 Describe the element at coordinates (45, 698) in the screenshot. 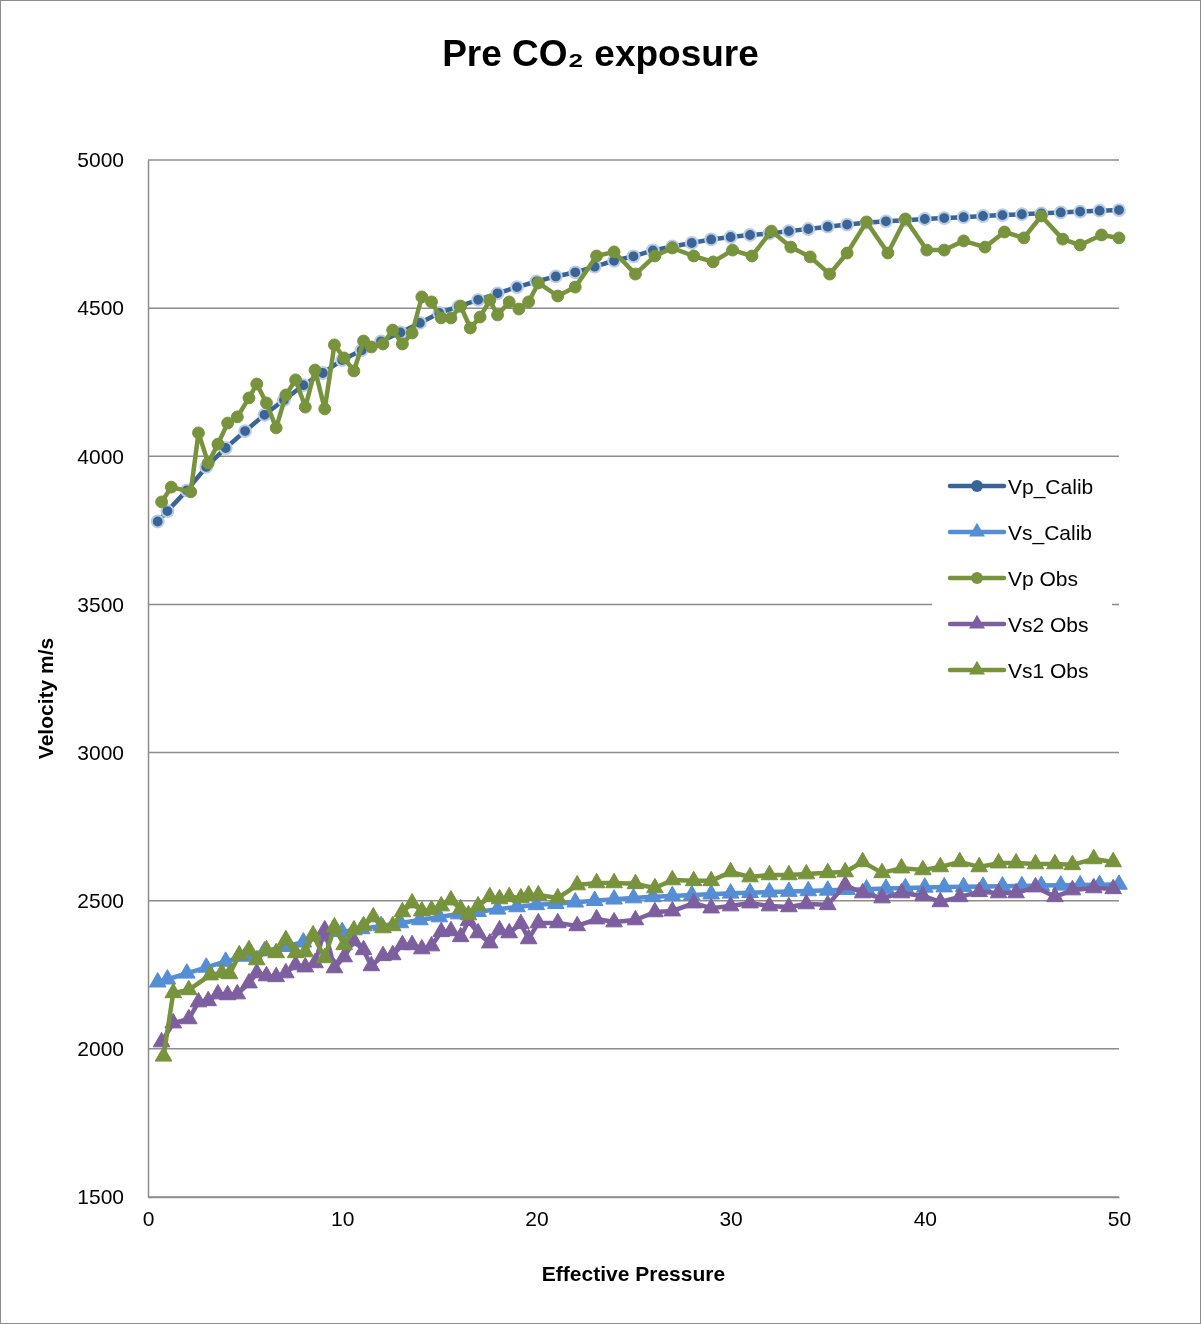

I see `y-axis-title: Velocity m/s` at that location.